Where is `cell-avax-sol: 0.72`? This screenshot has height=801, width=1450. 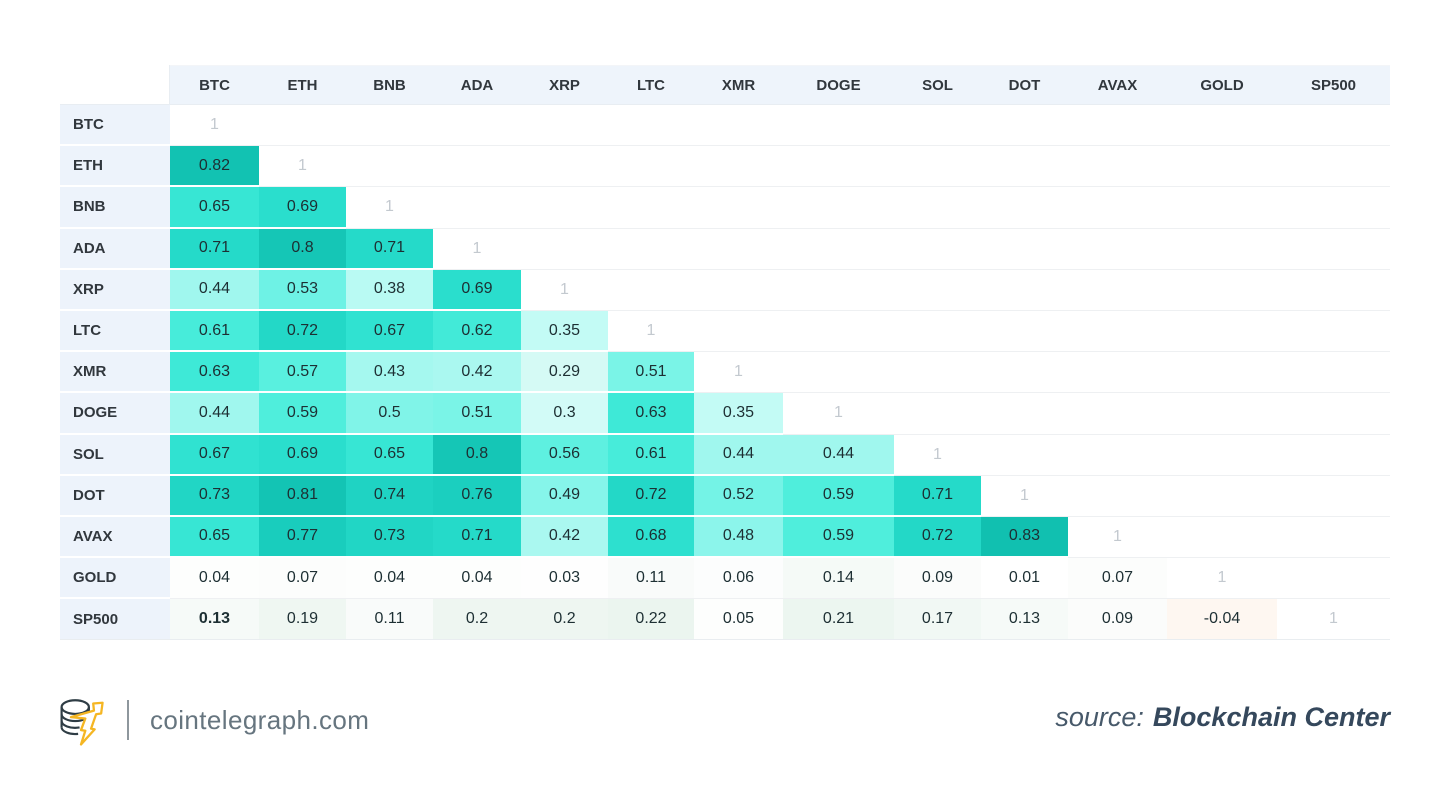
cell-avax-sol: 0.72 is located at coordinates (937, 537).